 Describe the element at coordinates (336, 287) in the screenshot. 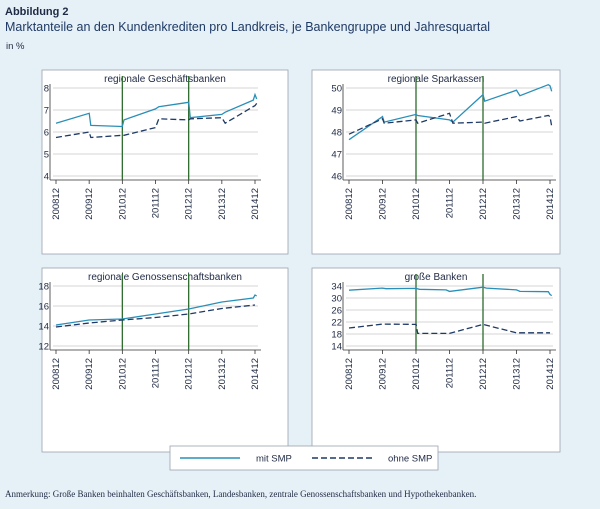

I see `y-tick-label: 34` at that location.